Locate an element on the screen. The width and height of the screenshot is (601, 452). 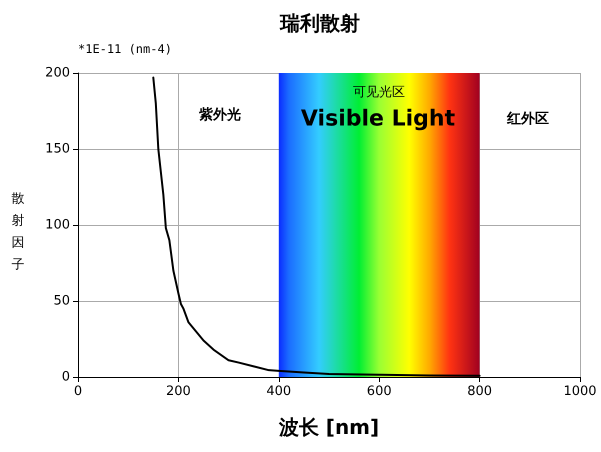
chart-title: 瑞利散射 is located at coordinates (319, 23).